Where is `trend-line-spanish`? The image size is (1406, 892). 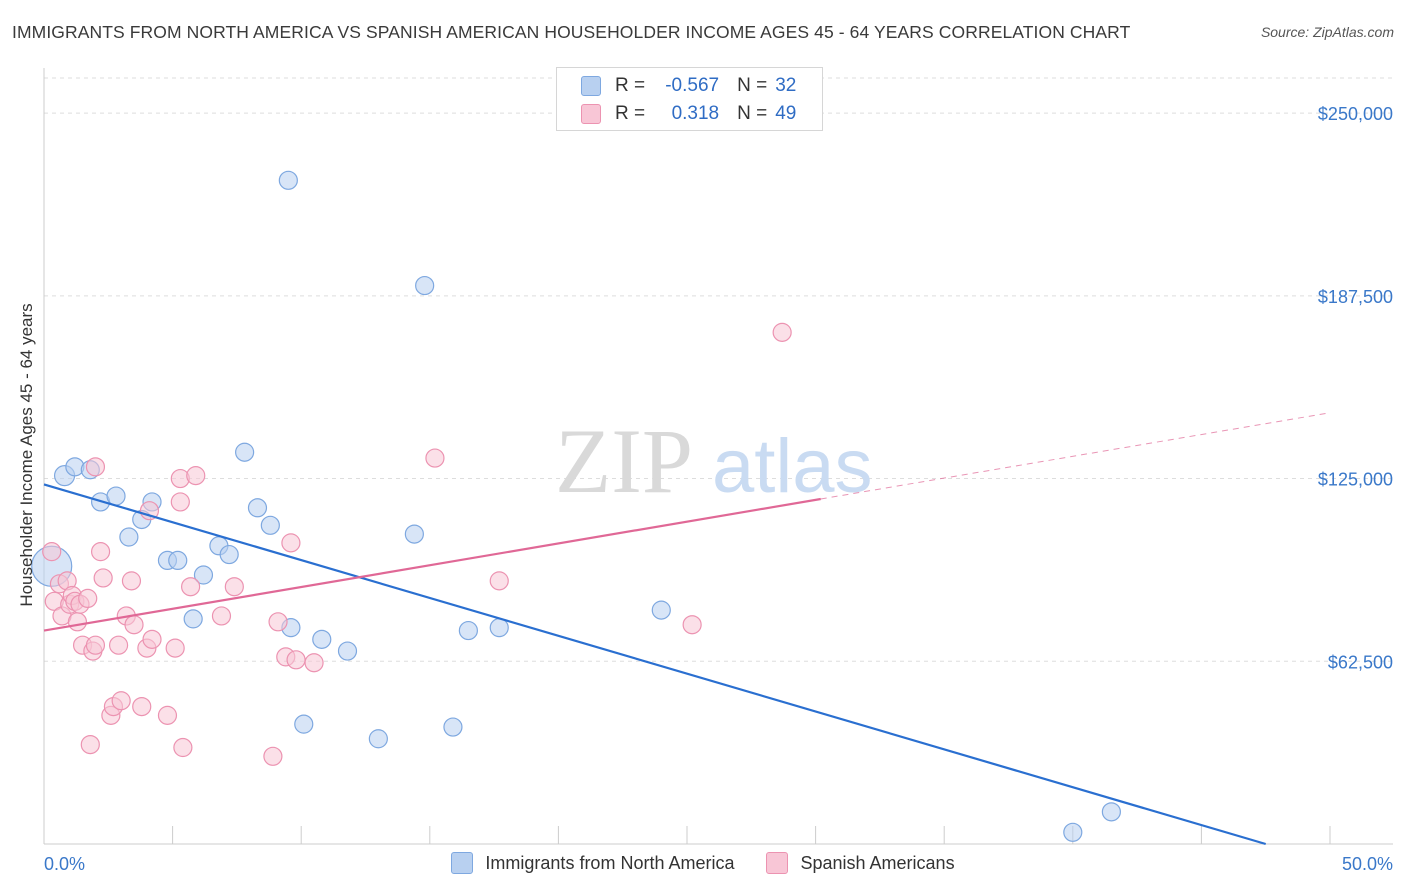
trend-line-spanish is located at coordinates (432, 564).